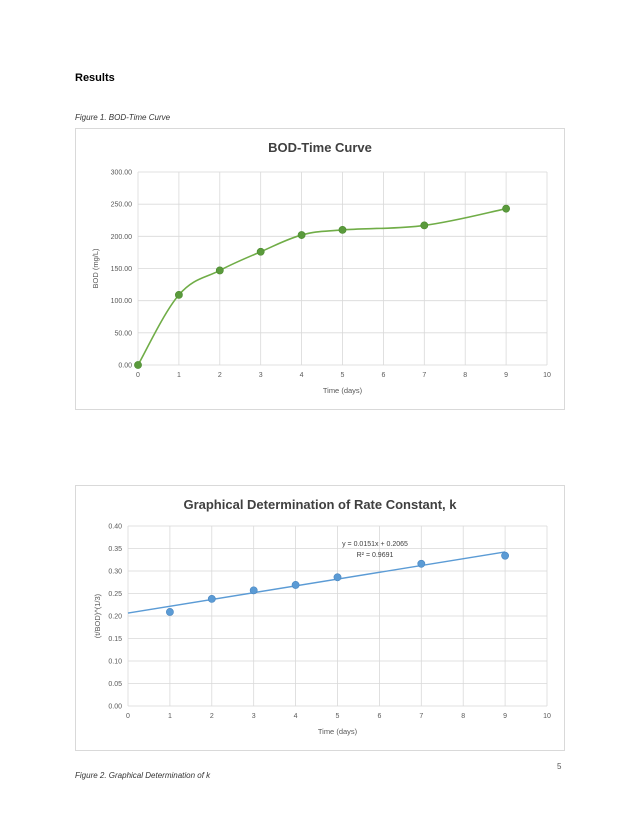 The image size is (638, 826). What do you see at coordinates (122, 173) in the screenshot?
I see `y-tick-label: 300.00` at bounding box center [122, 173].